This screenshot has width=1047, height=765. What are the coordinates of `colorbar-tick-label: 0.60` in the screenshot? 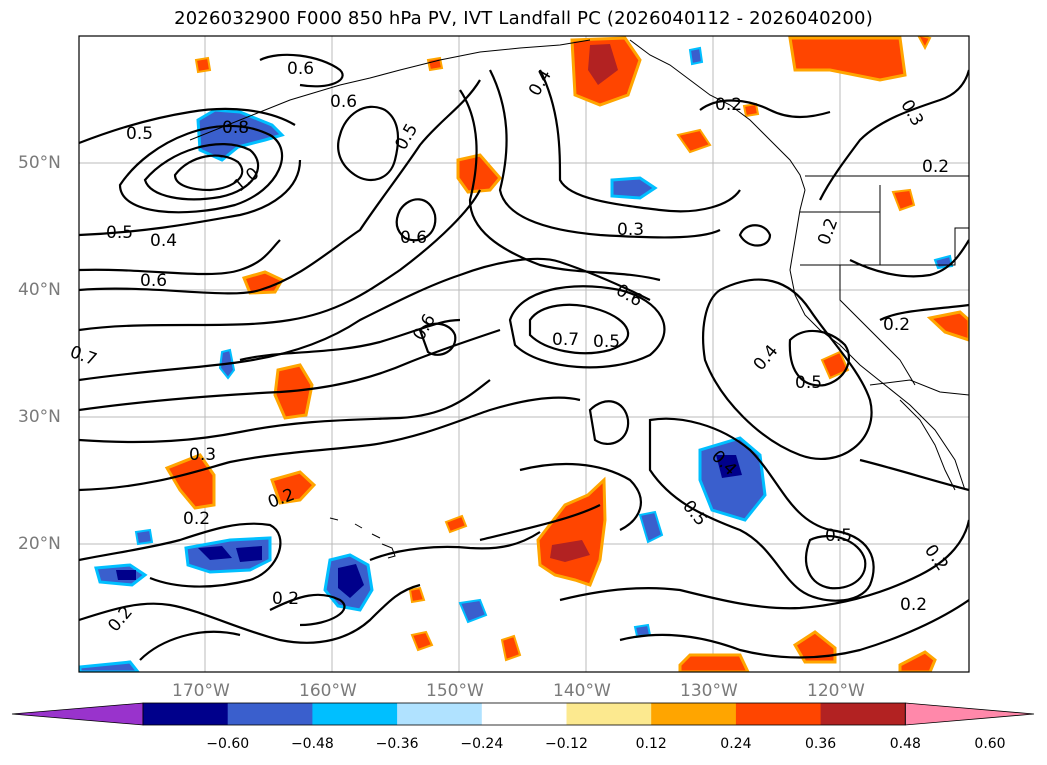 It's located at (990, 744).